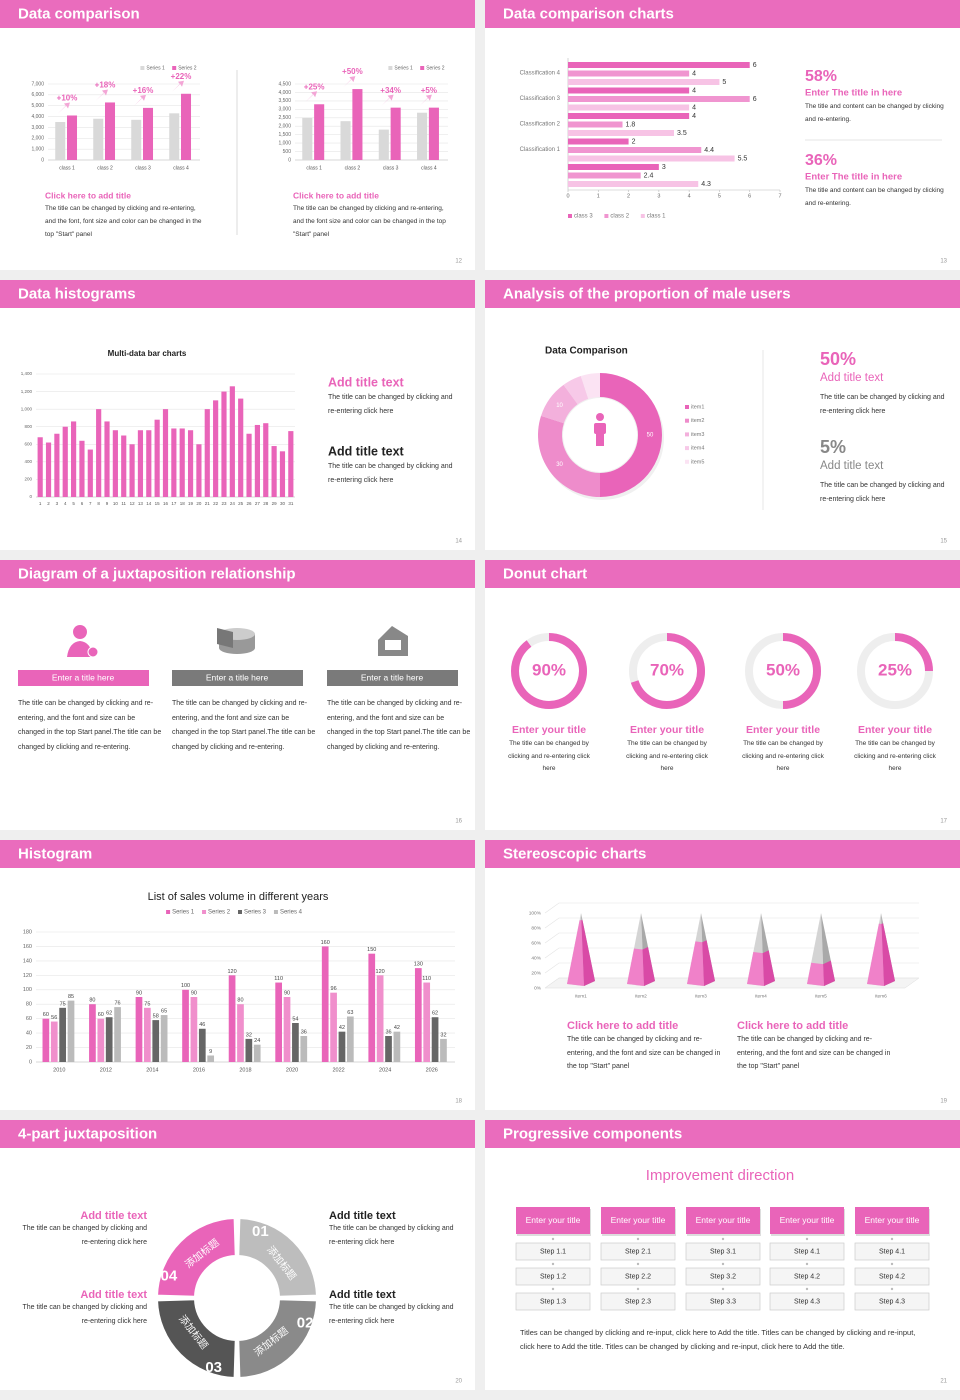 The height and width of the screenshot is (1400, 960). Describe the element at coordinates (314, 86) in the screenshot. I see `annotation: +25%` at that location.